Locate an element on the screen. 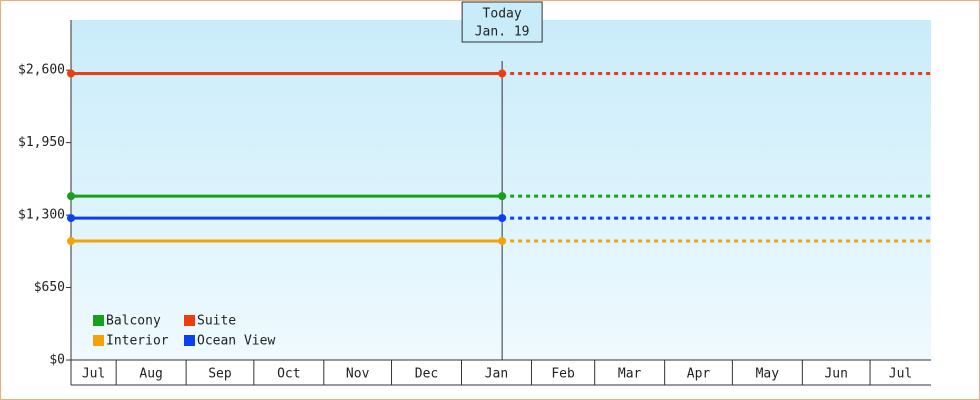  legend-label: Suite is located at coordinates (216, 321).